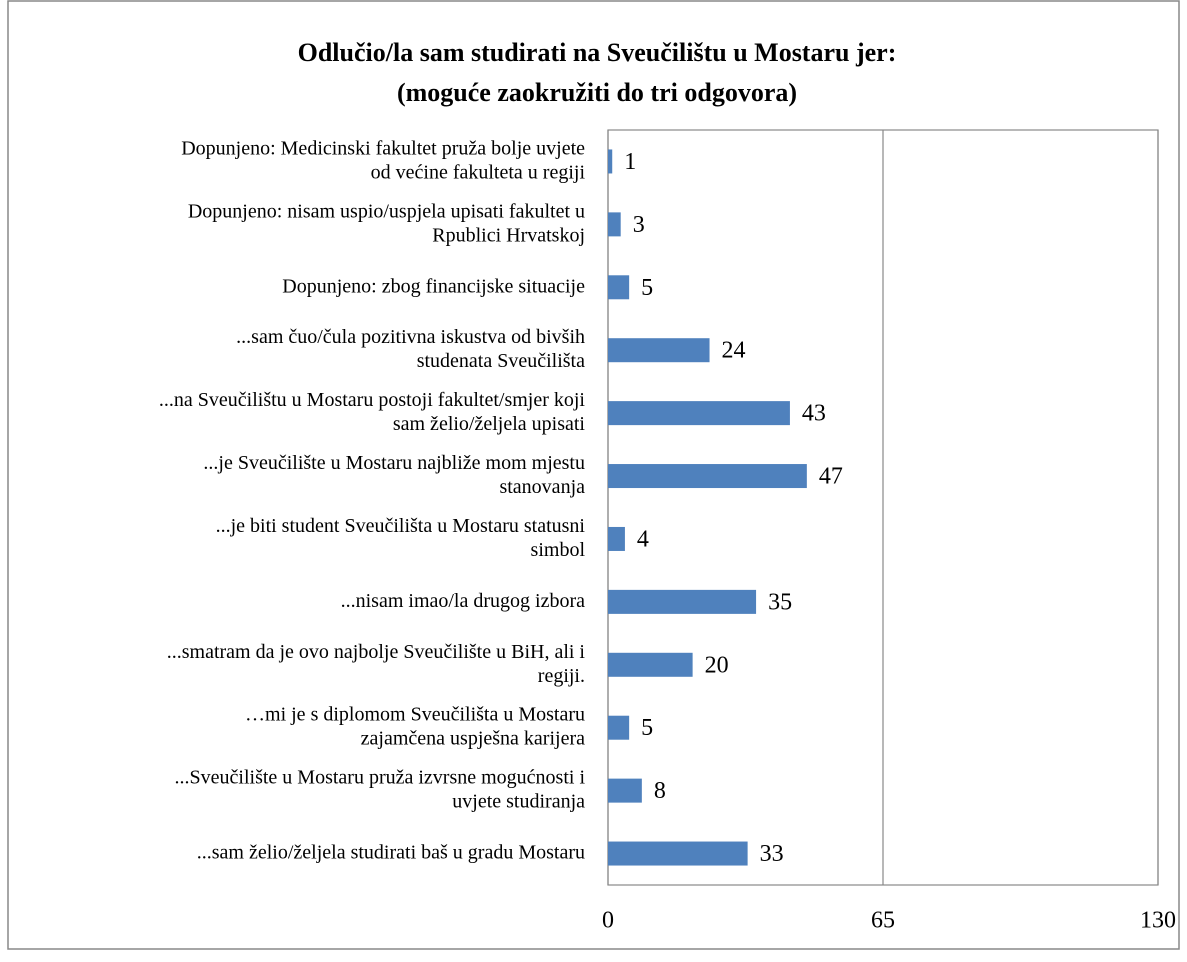 This screenshot has width=1187, height=962. What do you see at coordinates (660, 791) in the screenshot?
I see `data-label: 8` at bounding box center [660, 791].